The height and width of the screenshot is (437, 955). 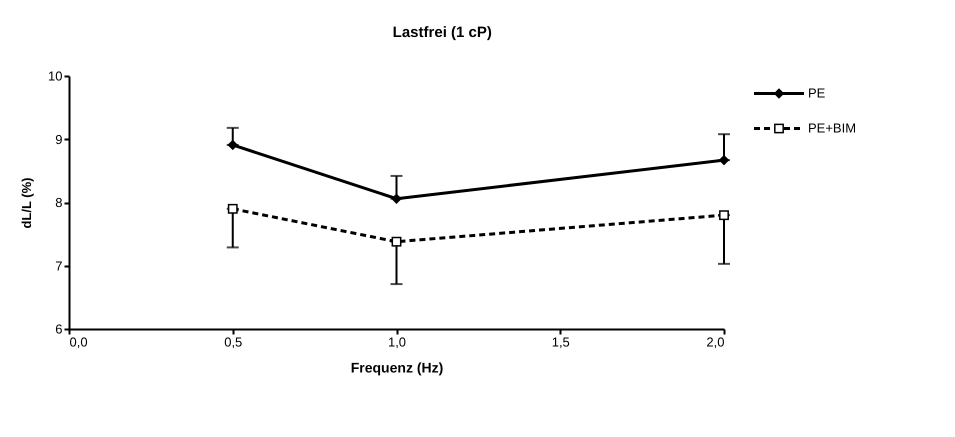 What do you see at coordinates (397, 368) in the screenshot?
I see `x-axis-title: Frequenz (Hz)` at bounding box center [397, 368].